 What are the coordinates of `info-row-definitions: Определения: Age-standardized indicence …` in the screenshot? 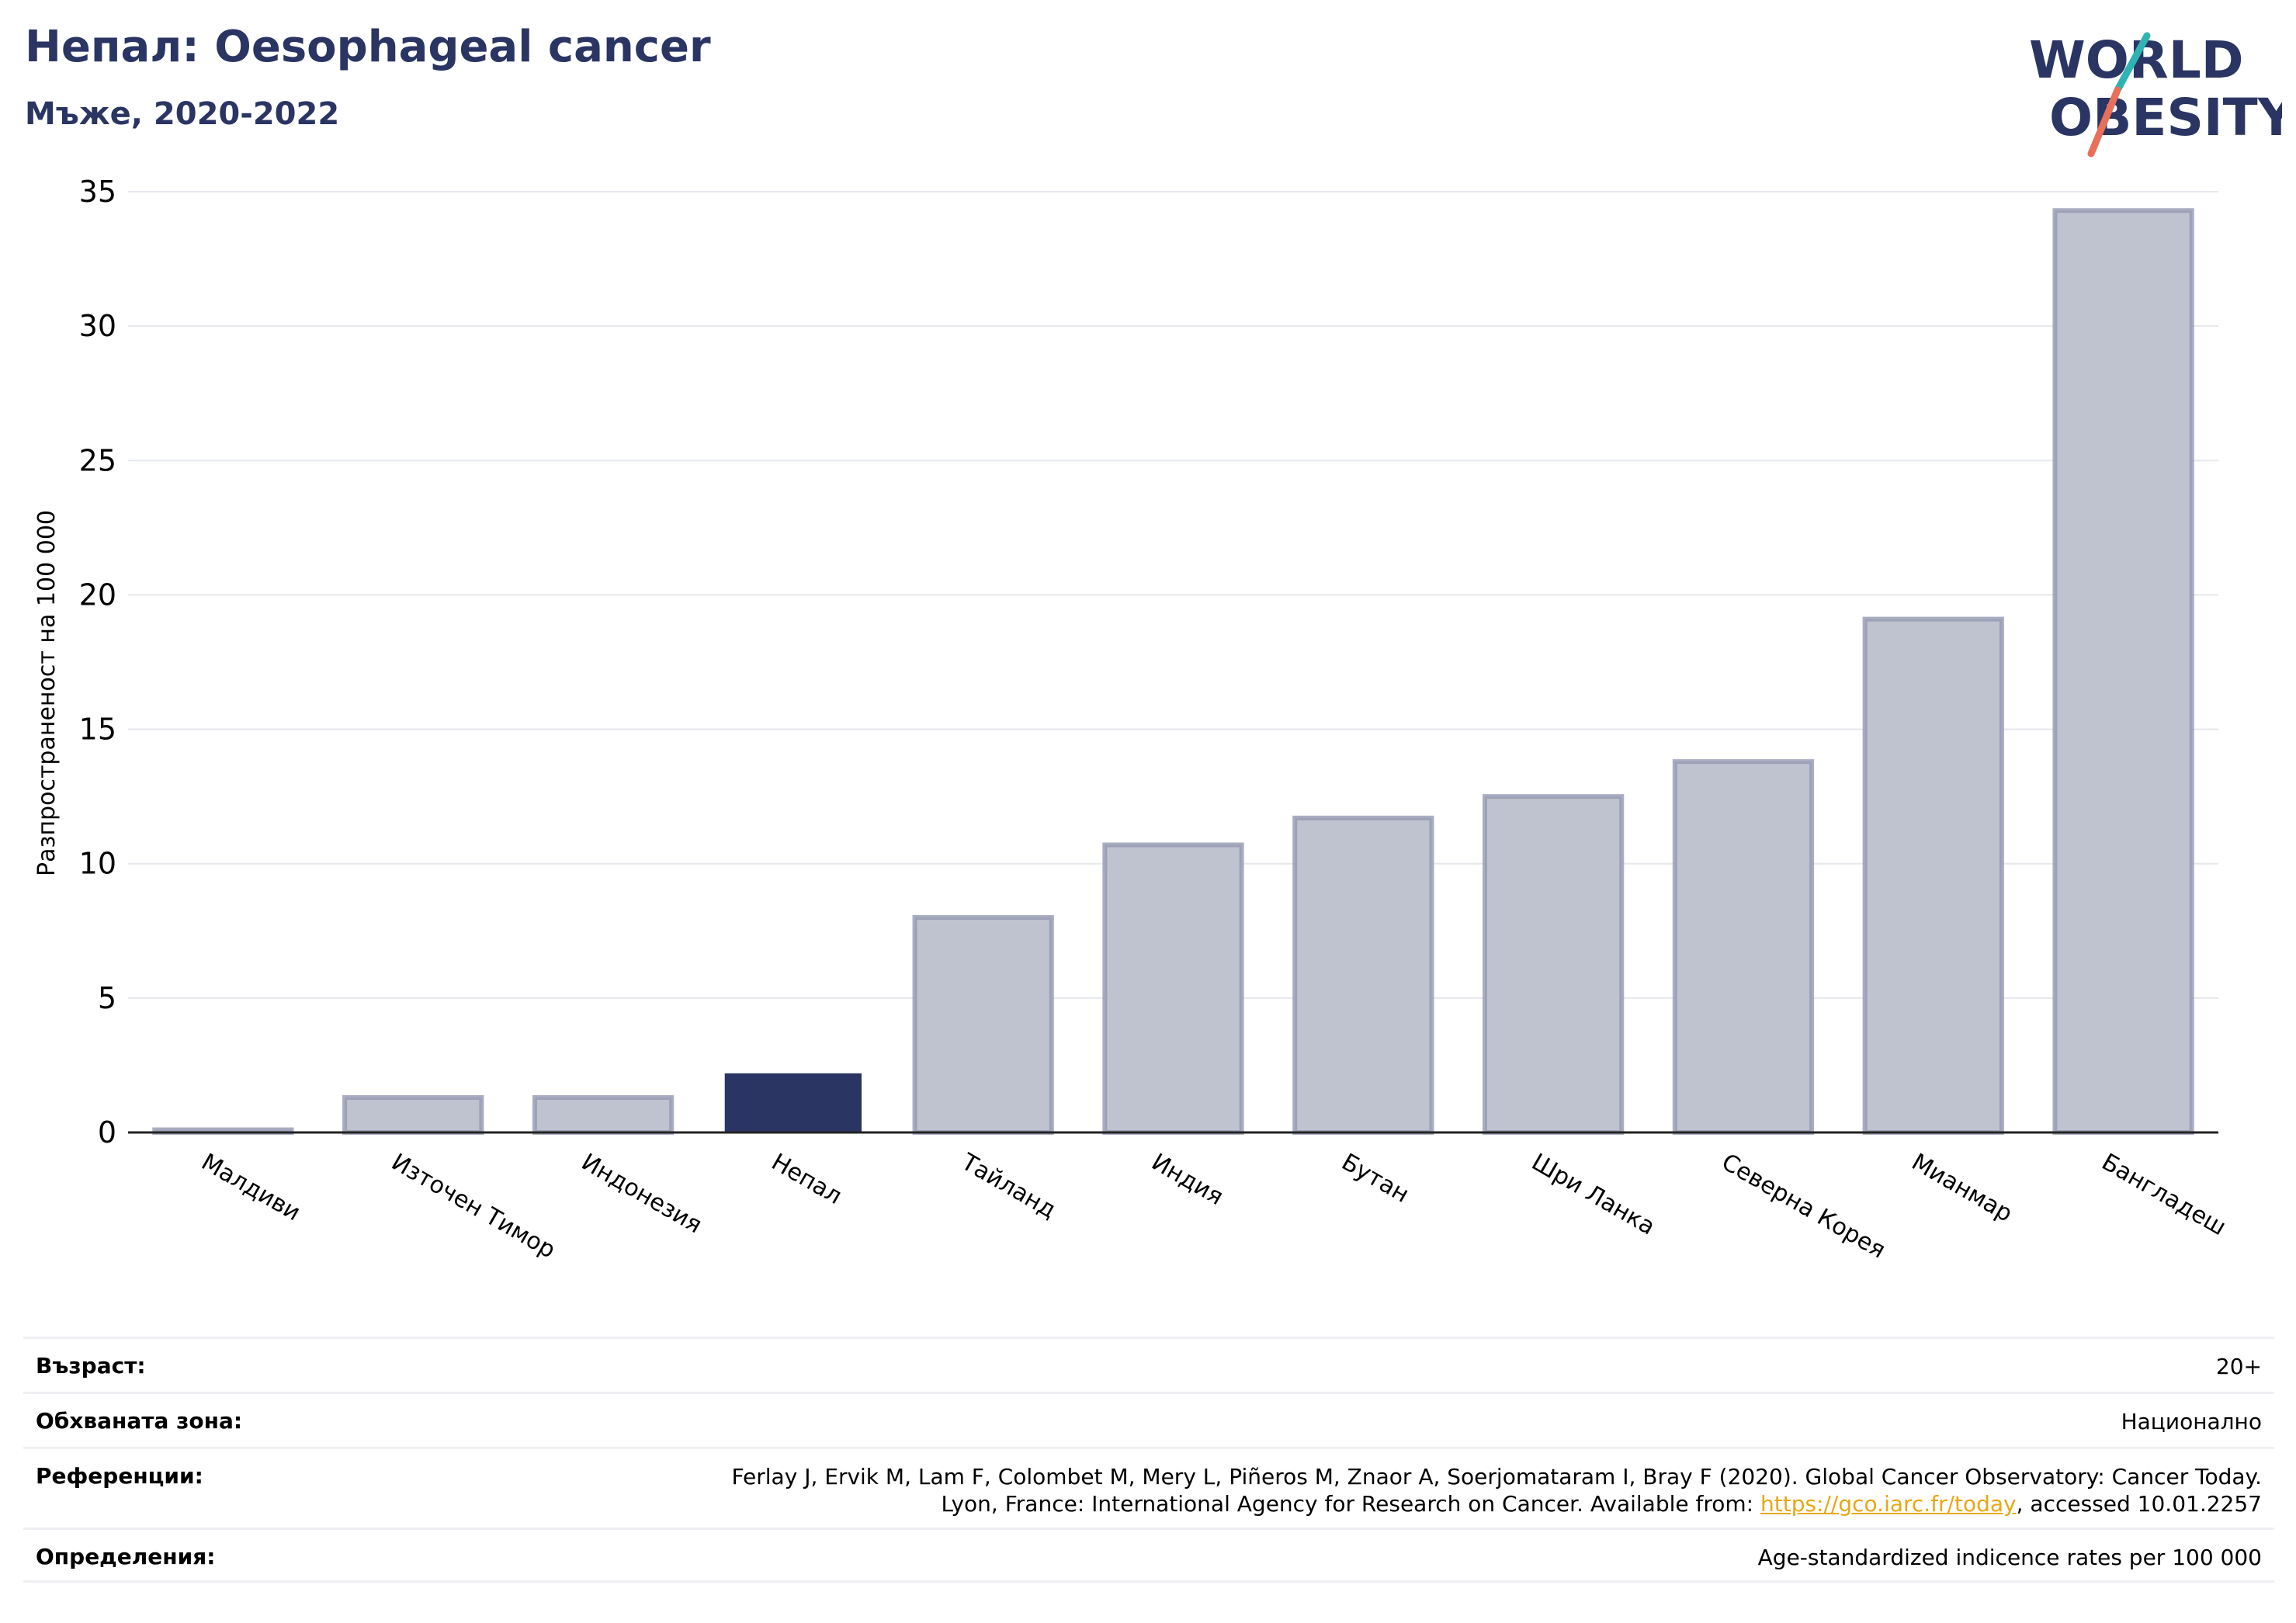 It's located at (1148, 1555).